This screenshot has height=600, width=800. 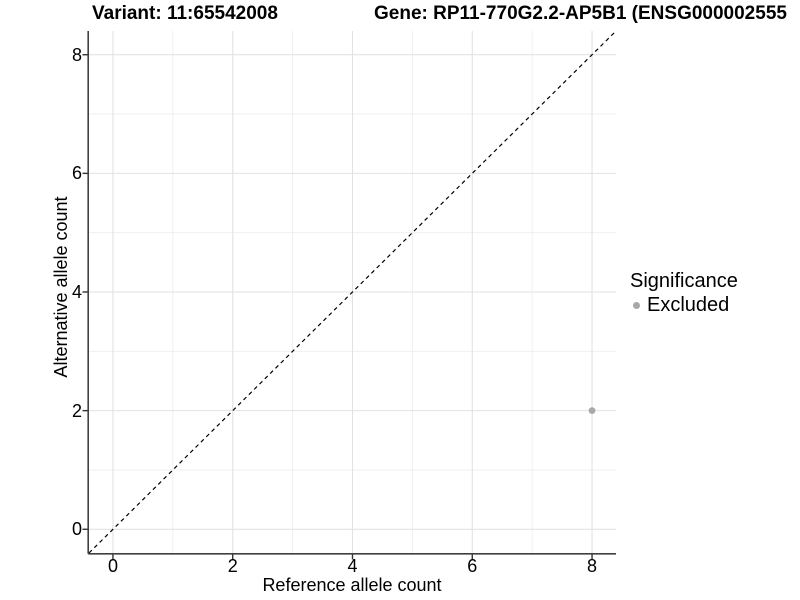 What do you see at coordinates (76, 529) in the screenshot?
I see `y-tick-label: 0` at bounding box center [76, 529].